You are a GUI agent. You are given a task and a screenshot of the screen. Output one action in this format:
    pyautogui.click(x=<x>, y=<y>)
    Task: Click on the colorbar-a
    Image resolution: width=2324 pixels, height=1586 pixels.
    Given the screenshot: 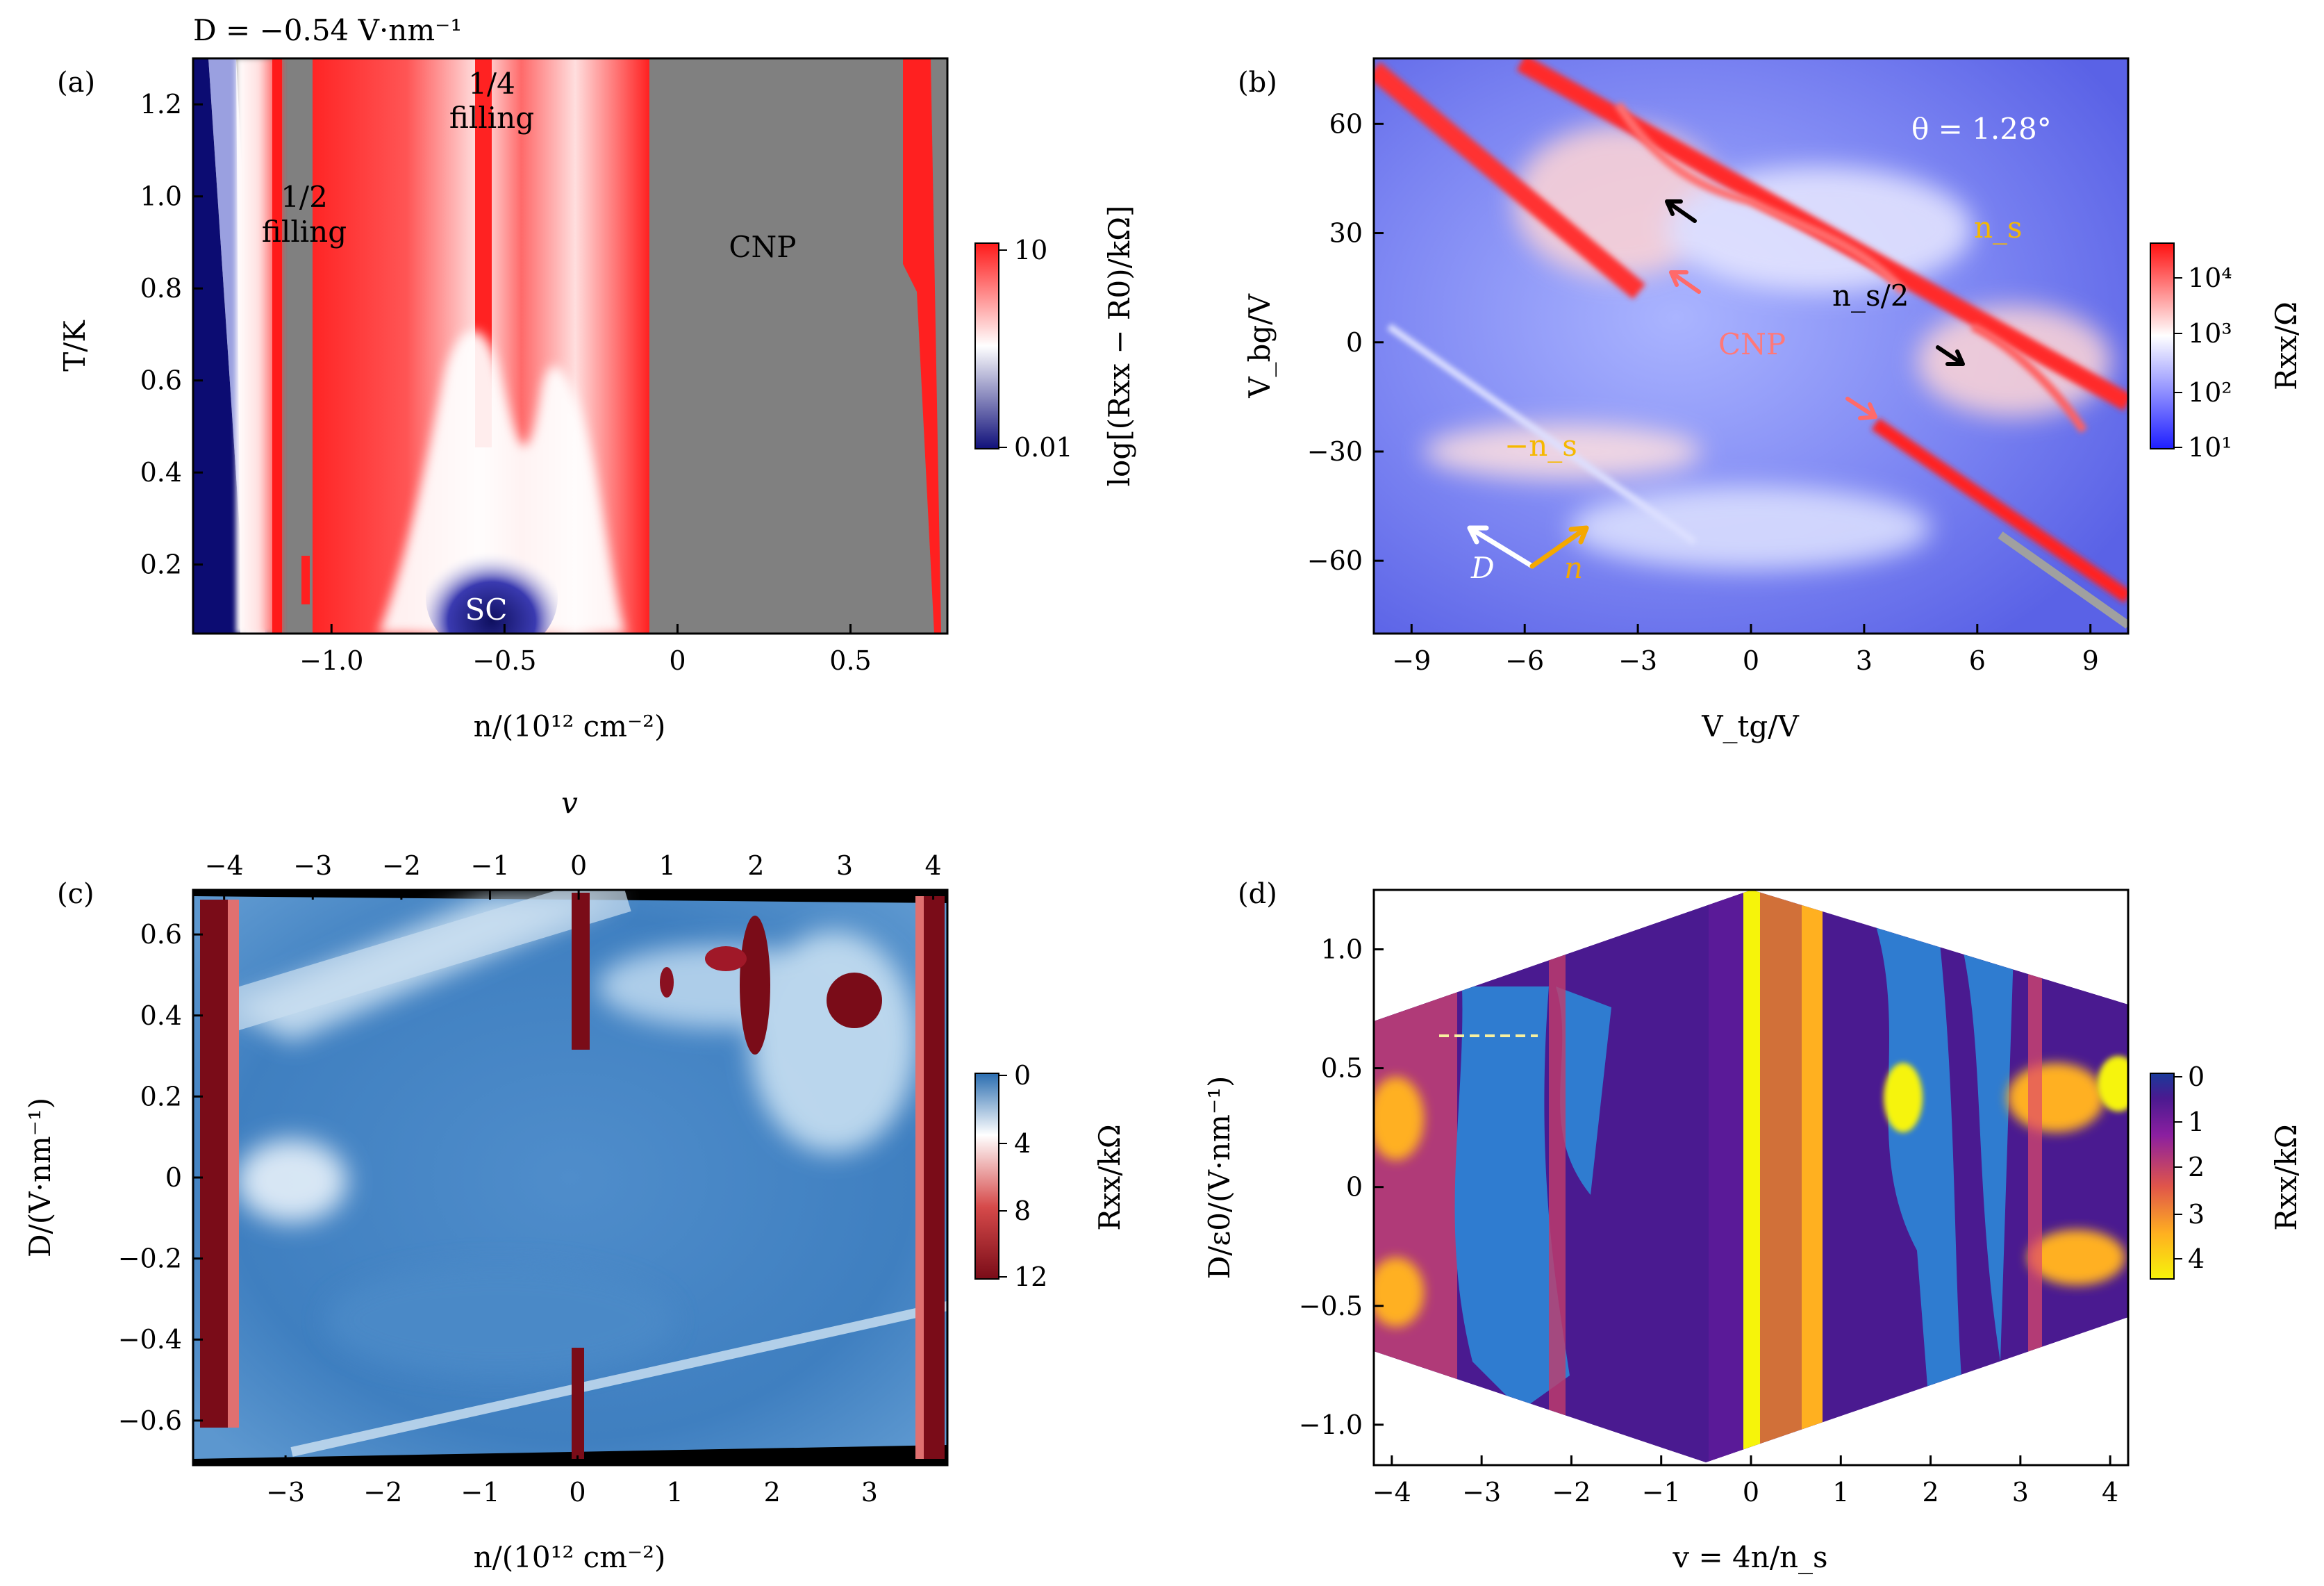 What is the action you would take?
    pyautogui.click(x=986, y=345)
    